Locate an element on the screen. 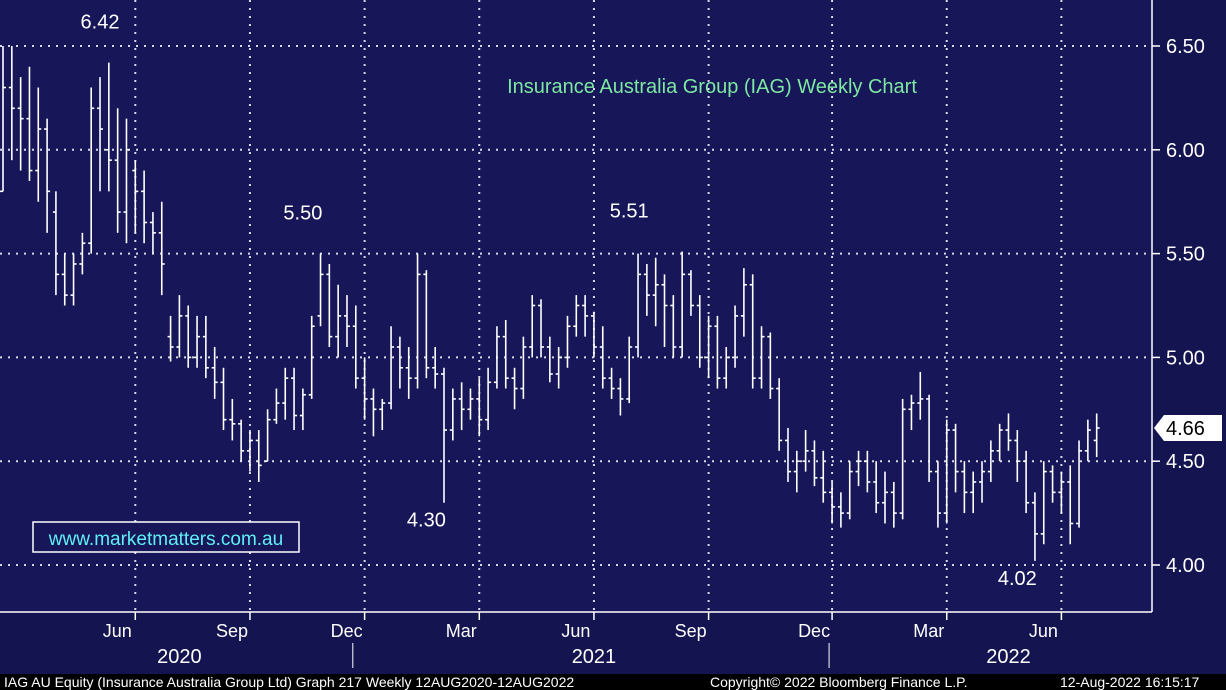 This screenshot has width=1226, height=690. year-label: 2020 is located at coordinates (179, 657).